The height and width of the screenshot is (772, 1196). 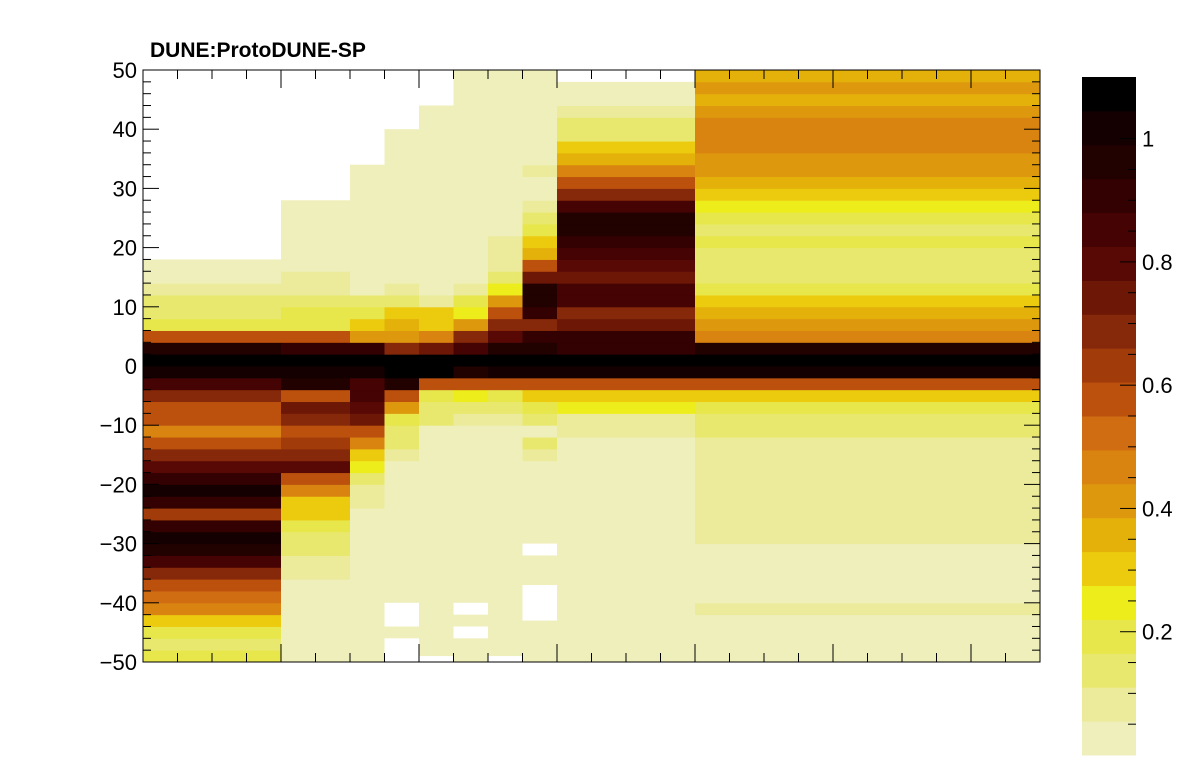 I want to click on chart-title: DUNE:ProtoDUNE-SP, so click(x=258, y=50).